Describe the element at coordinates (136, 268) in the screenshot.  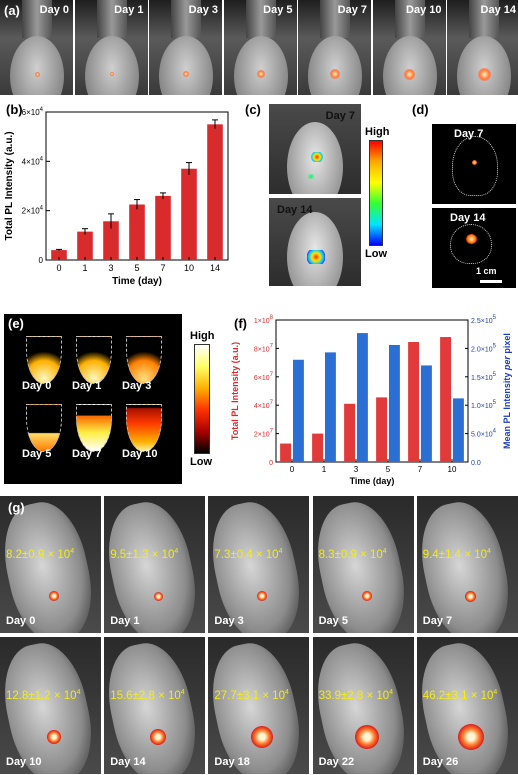
I see `x-tick-label: 5` at that location.